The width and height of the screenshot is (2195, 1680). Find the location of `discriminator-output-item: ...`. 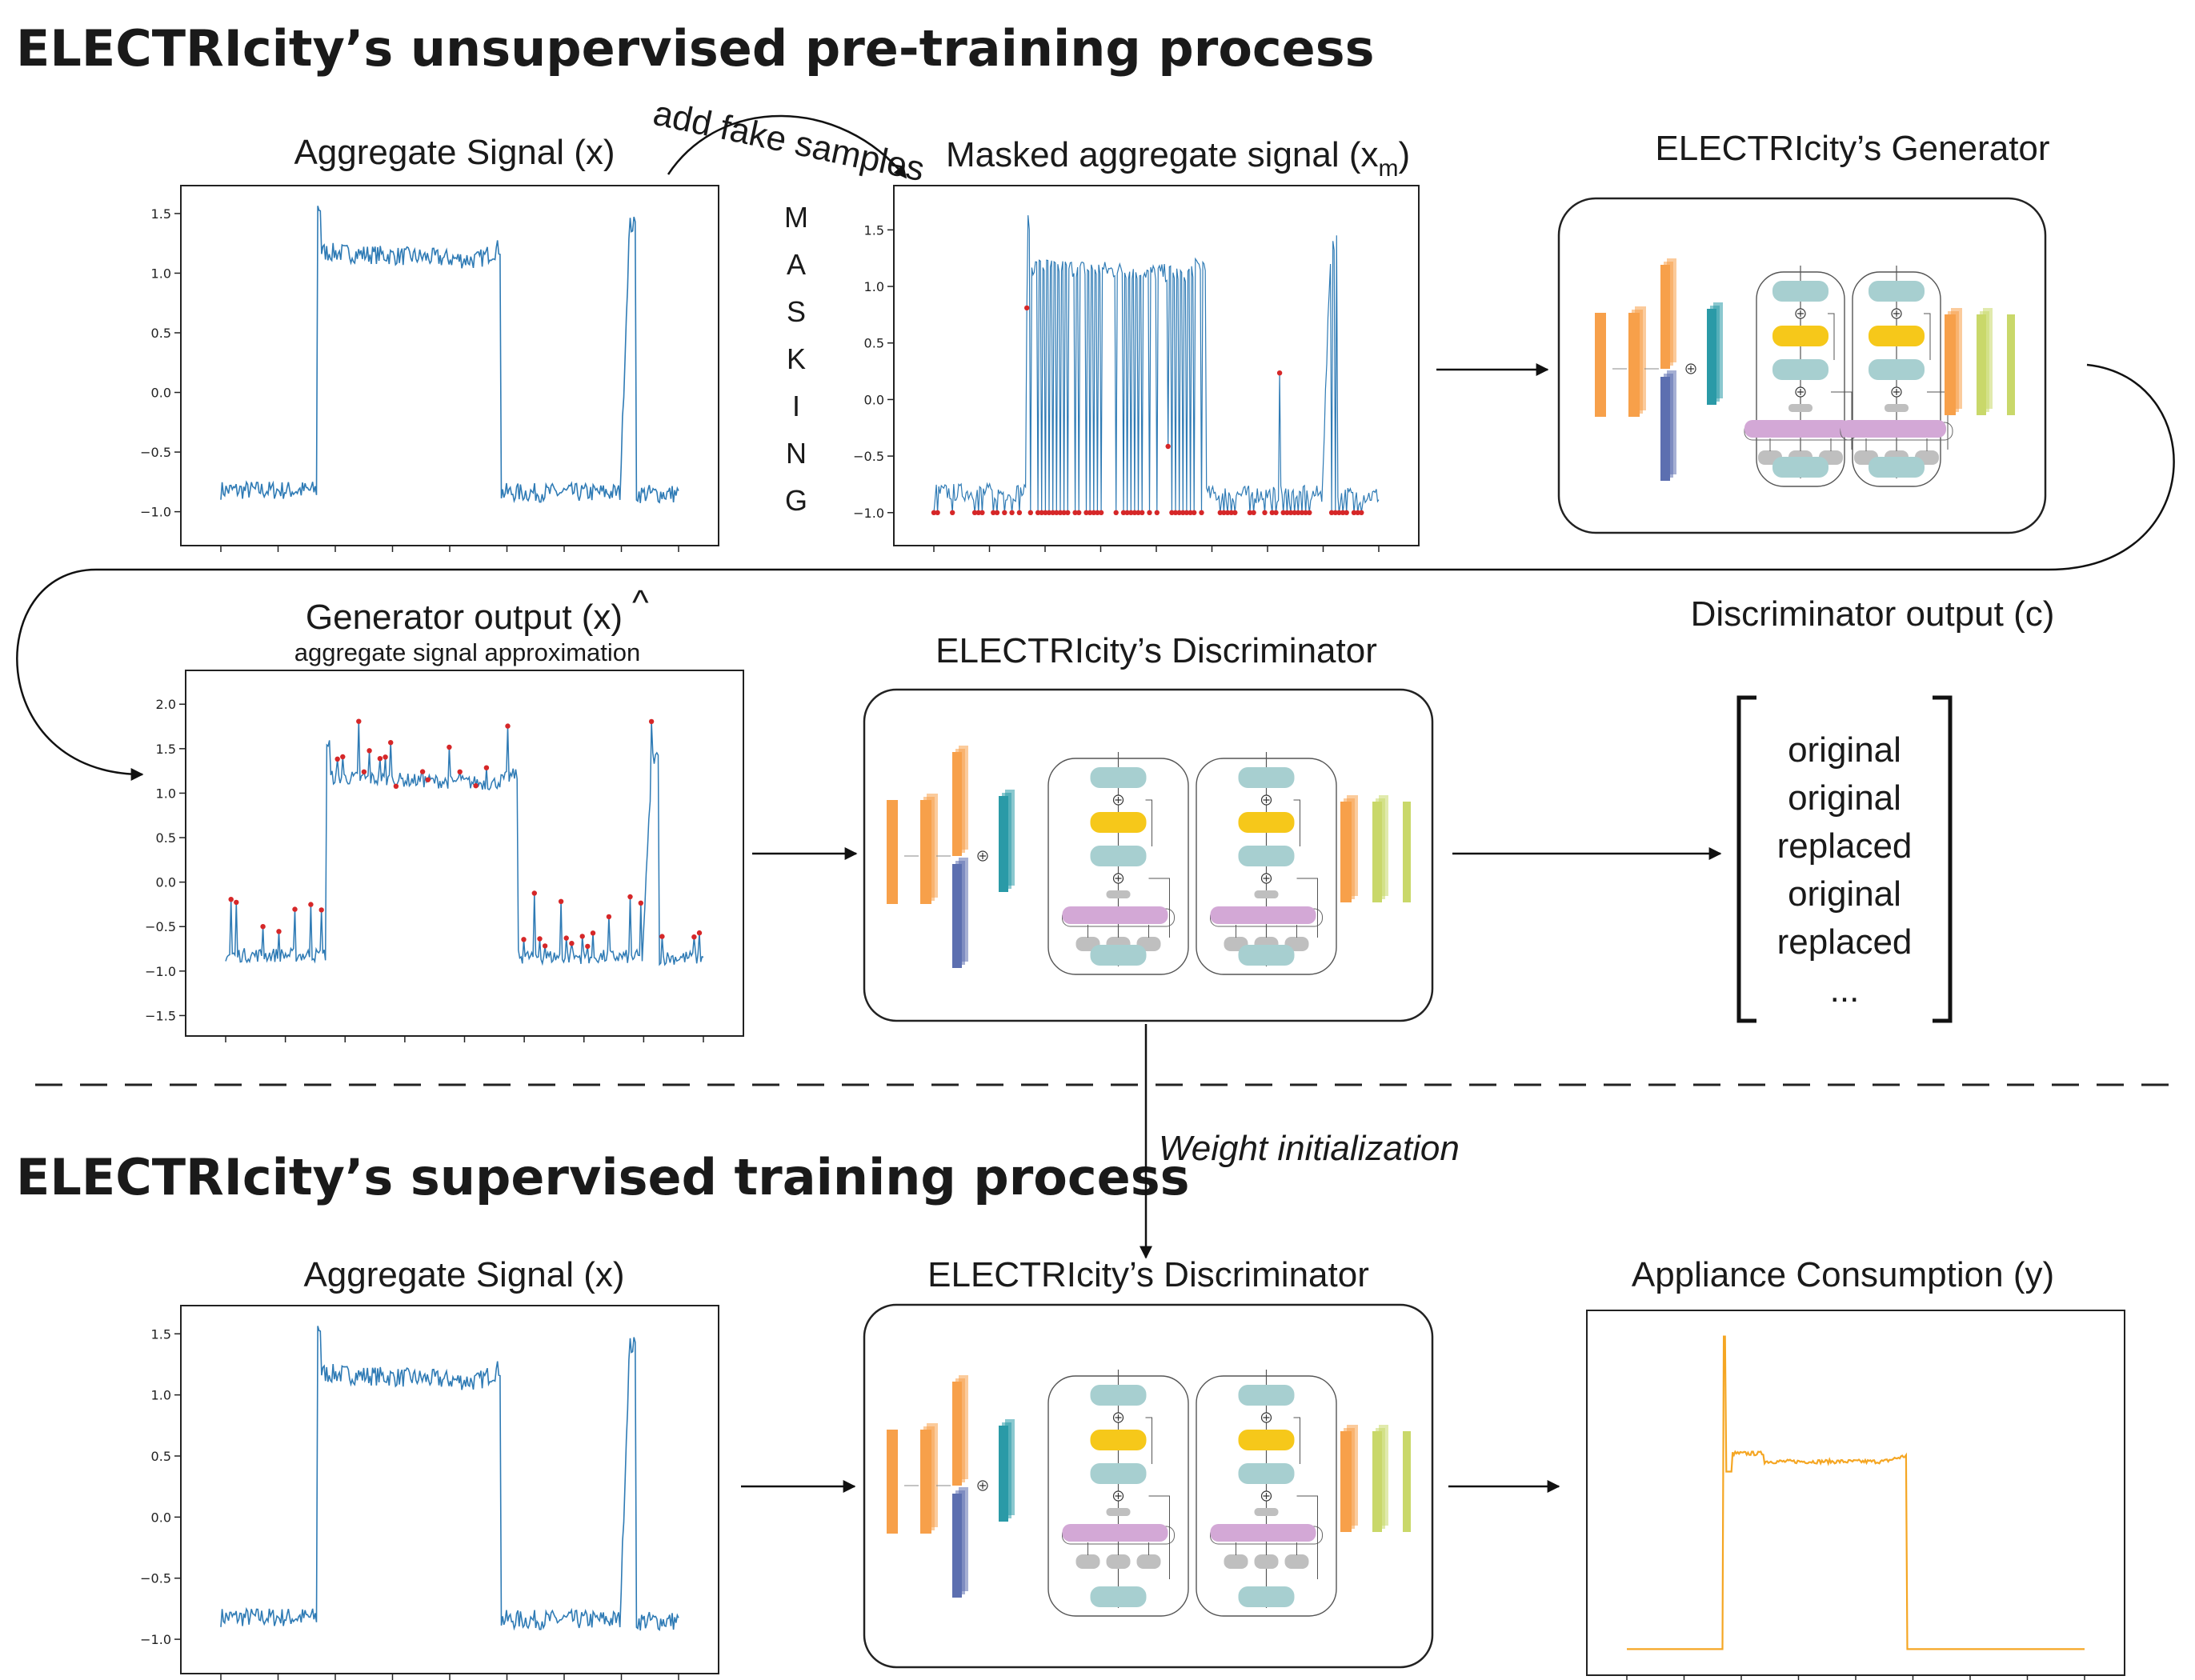

discriminator-output-item: ... is located at coordinates (1845, 990).